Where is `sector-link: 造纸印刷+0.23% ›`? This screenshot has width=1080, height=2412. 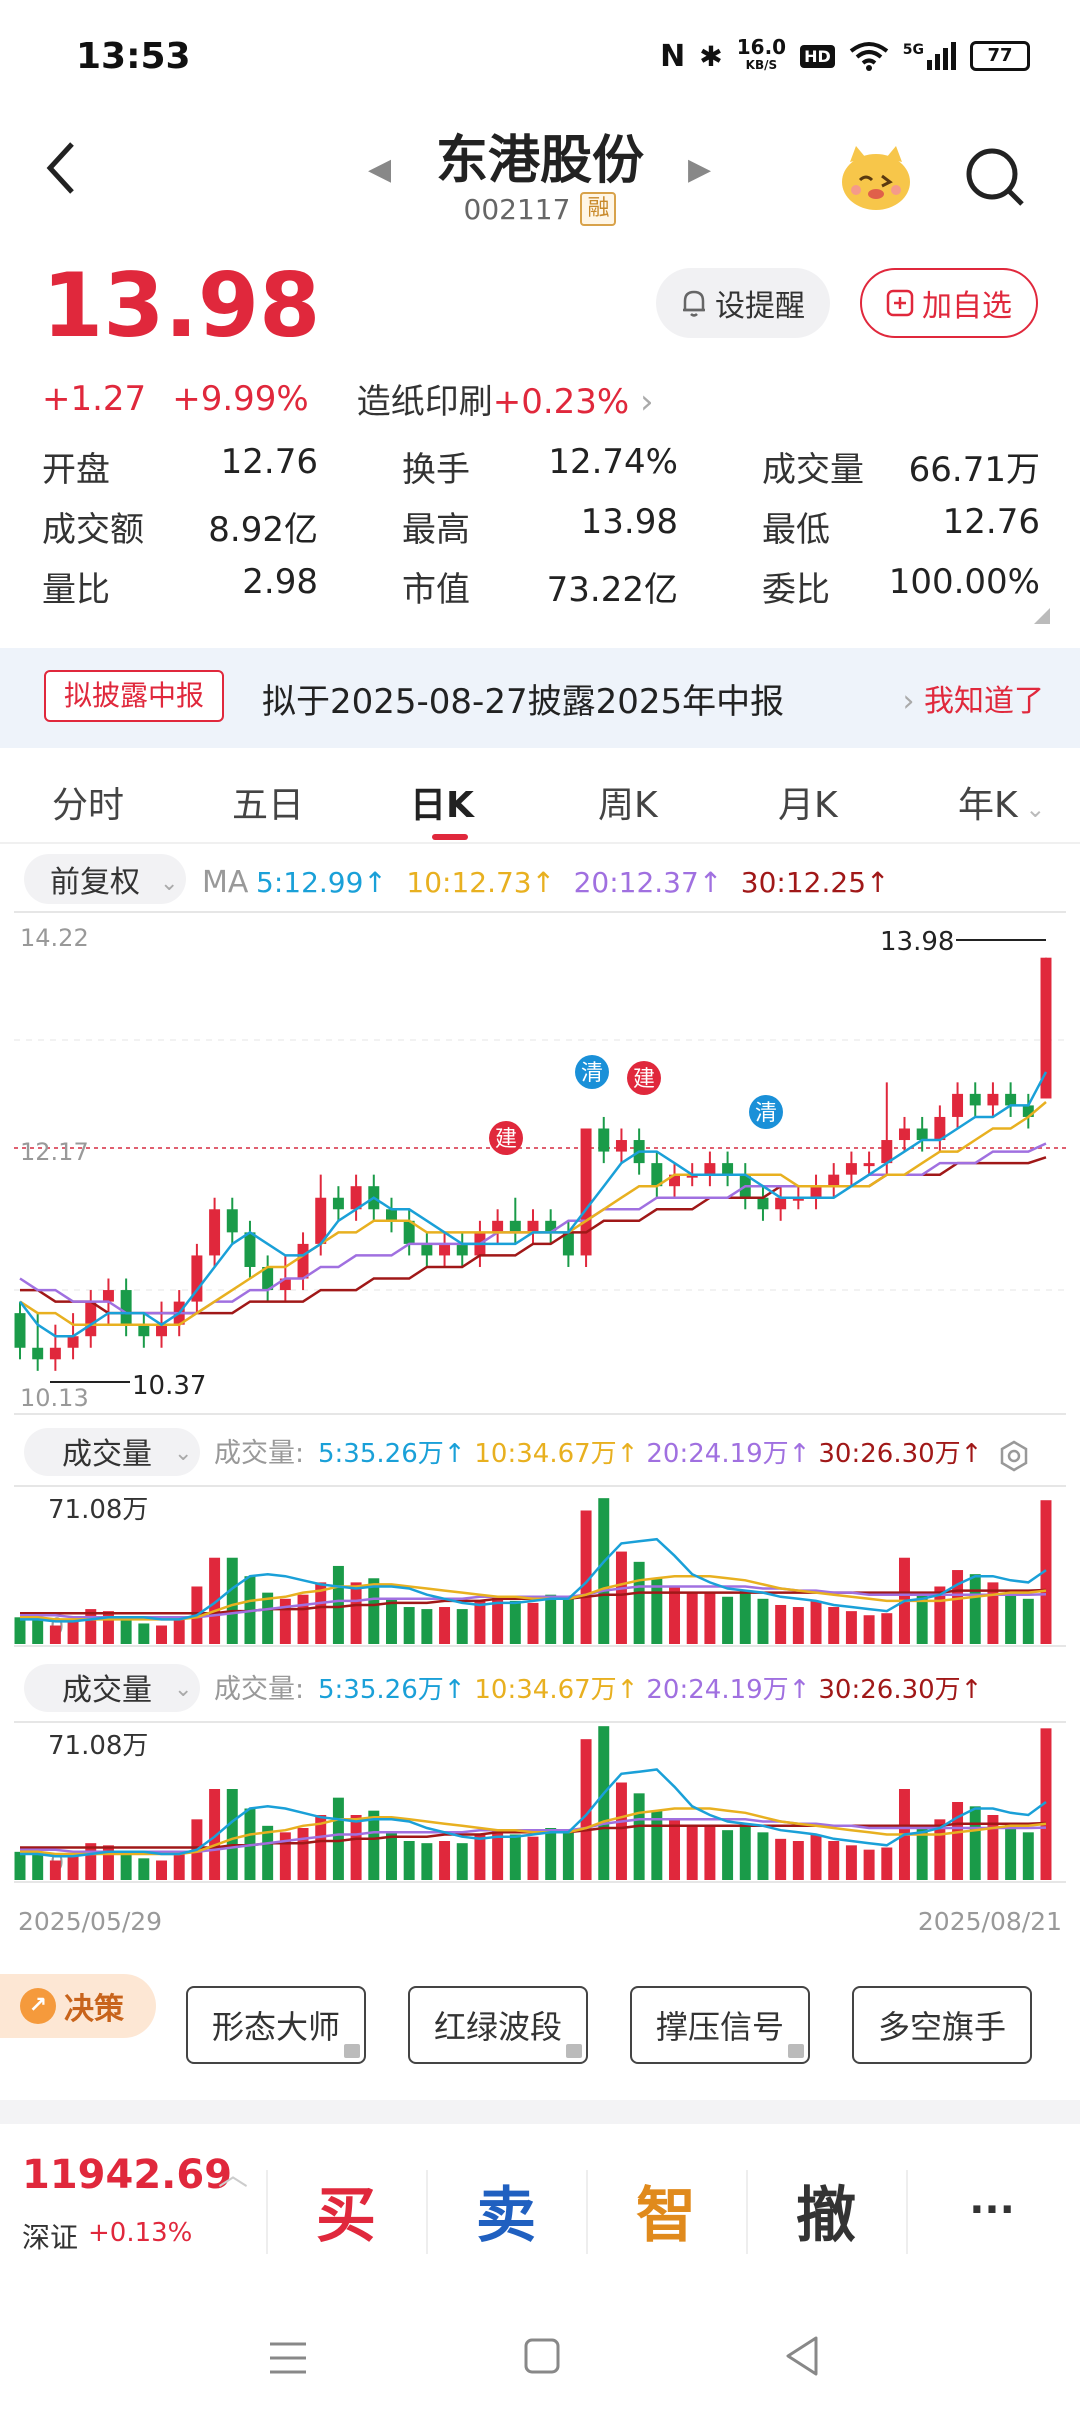
sector-link: 造纸印刷+0.23% › is located at coordinates (505, 402).